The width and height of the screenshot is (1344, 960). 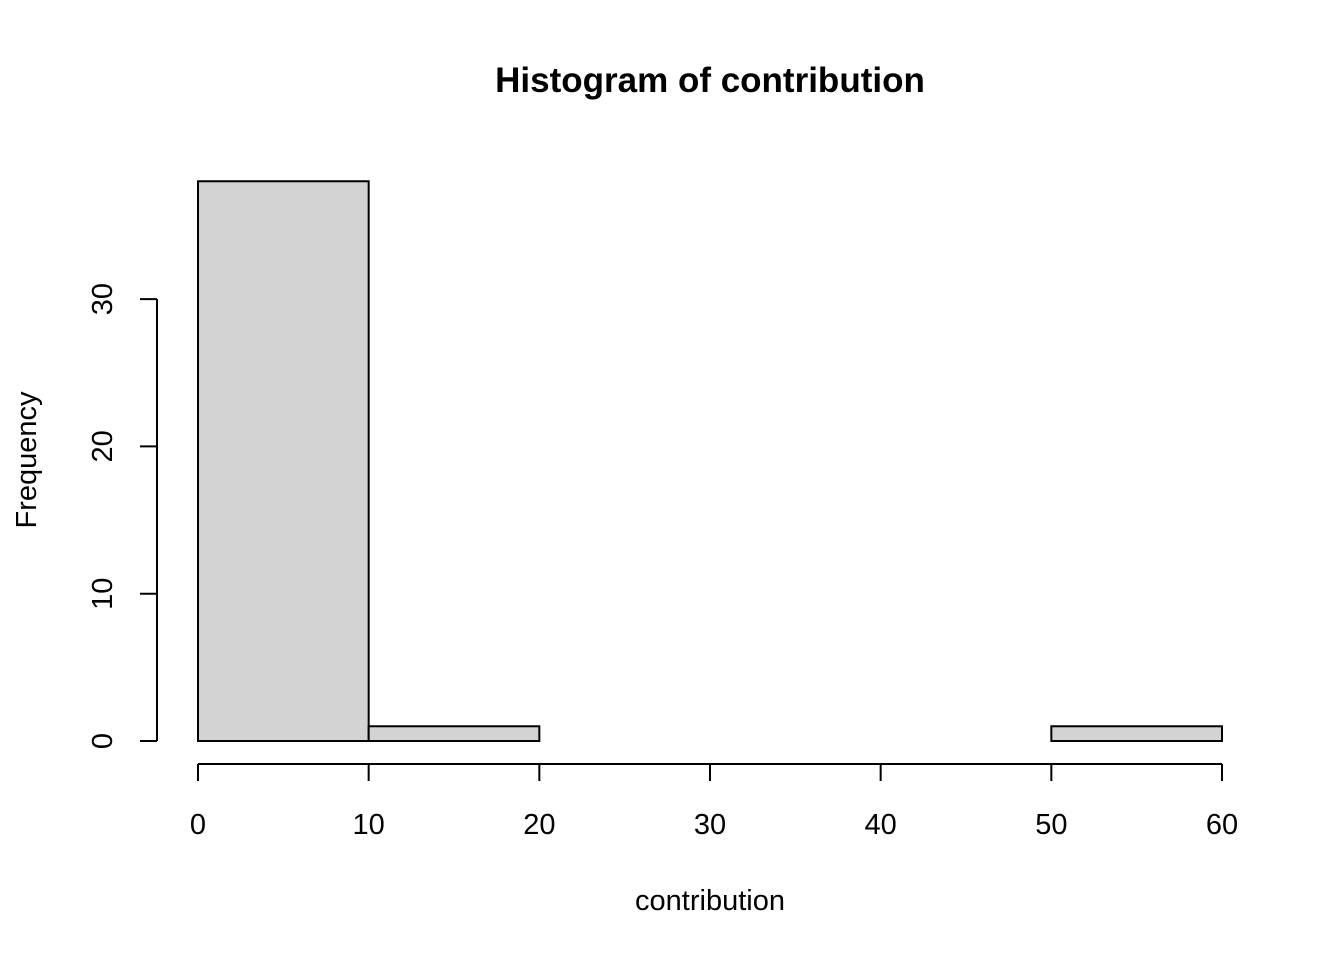 I want to click on x-axis-label: contribution, so click(x=710, y=901).